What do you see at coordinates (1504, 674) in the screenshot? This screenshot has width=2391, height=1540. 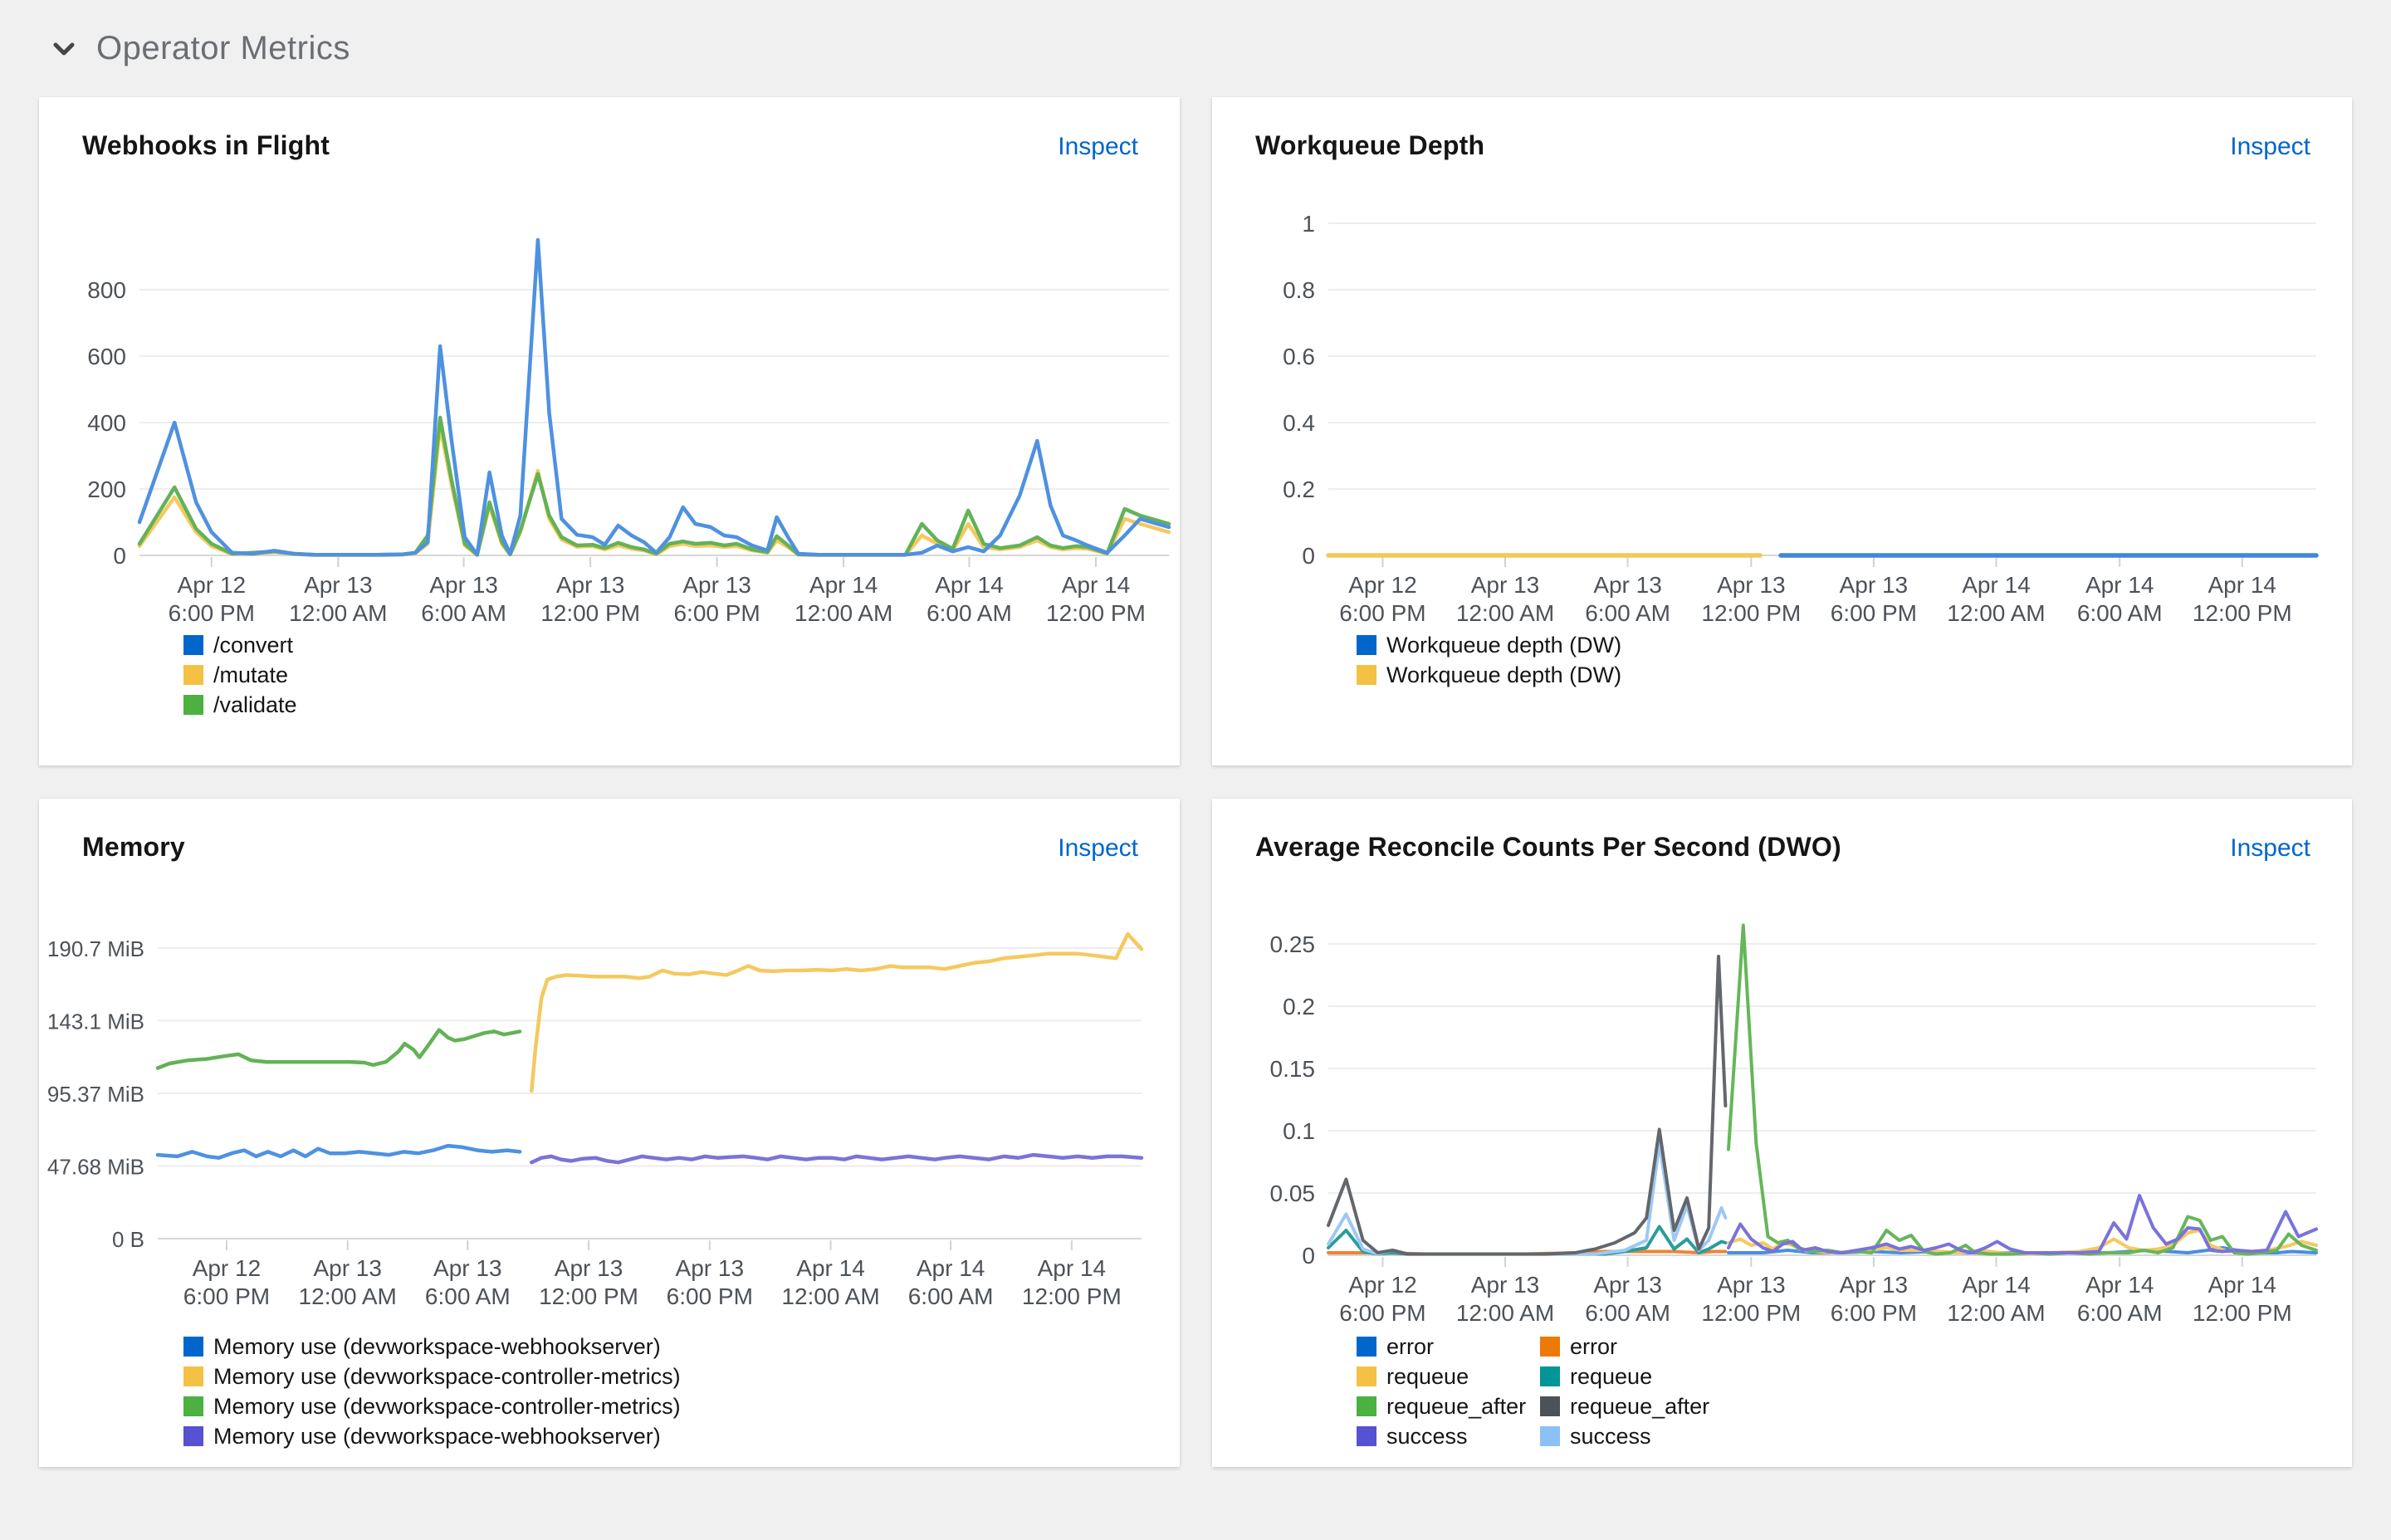 I see `legend-label: Workqueue depth (DW)` at bounding box center [1504, 674].